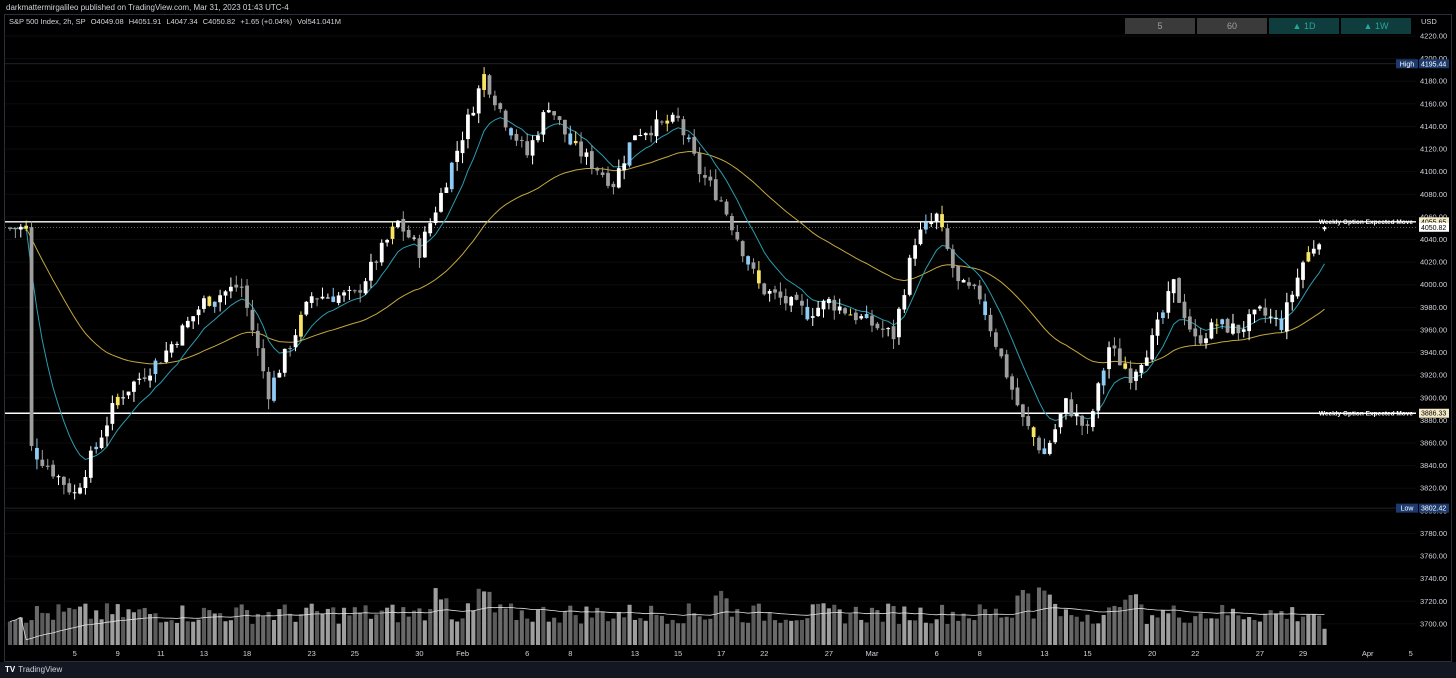 The height and width of the screenshot is (678, 1456). Describe the element at coordinates (1366, 222) in the screenshot. I see `expected-move-label: Weekly Option Expected Move` at that location.